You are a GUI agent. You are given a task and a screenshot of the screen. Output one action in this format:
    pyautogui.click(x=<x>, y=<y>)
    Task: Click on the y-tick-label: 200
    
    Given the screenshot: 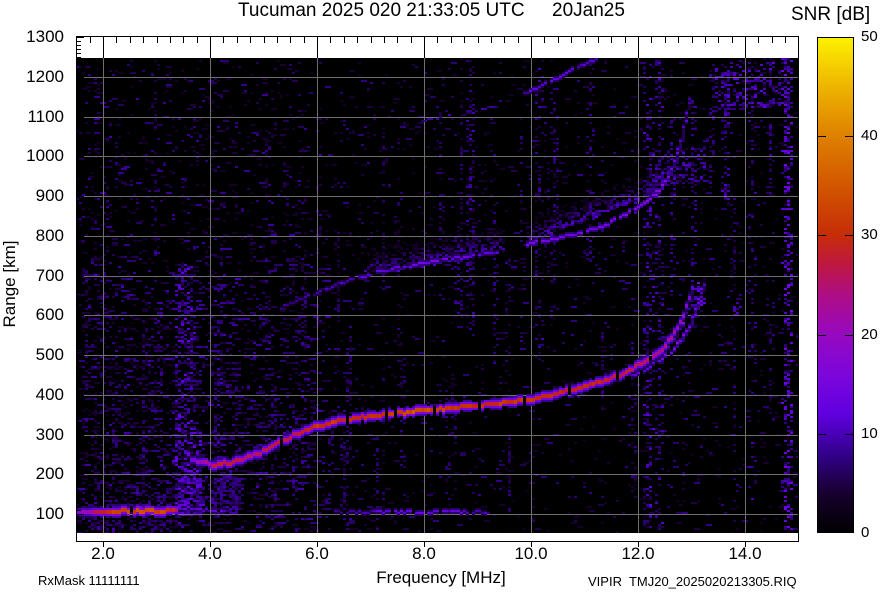 What is the action you would take?
    pyautogui.click(x=49, y=474)
    